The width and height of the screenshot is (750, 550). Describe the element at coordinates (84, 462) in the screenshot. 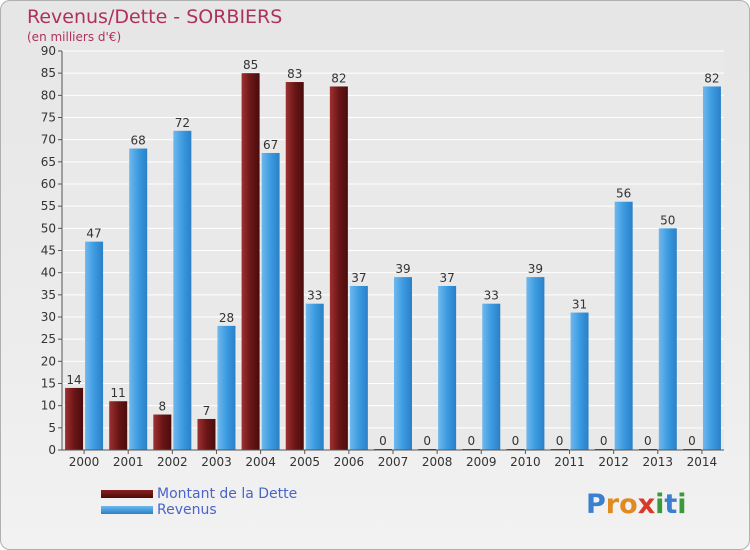

I see `x-tick-label: 2000` at that location.